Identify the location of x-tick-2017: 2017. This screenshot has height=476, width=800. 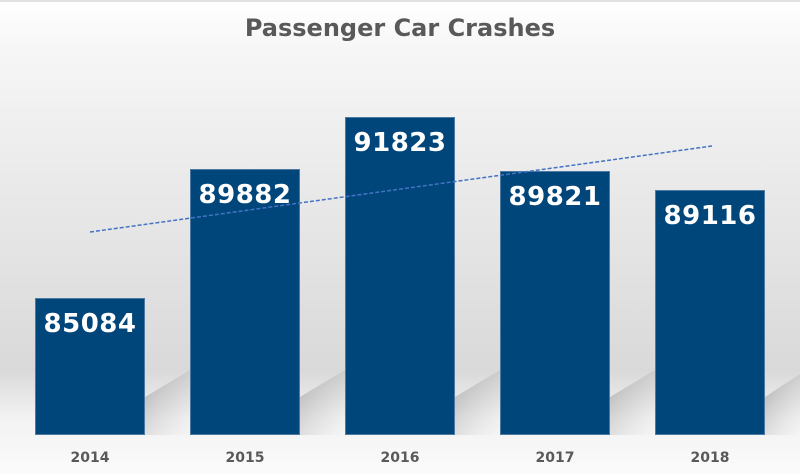
(555, 458).